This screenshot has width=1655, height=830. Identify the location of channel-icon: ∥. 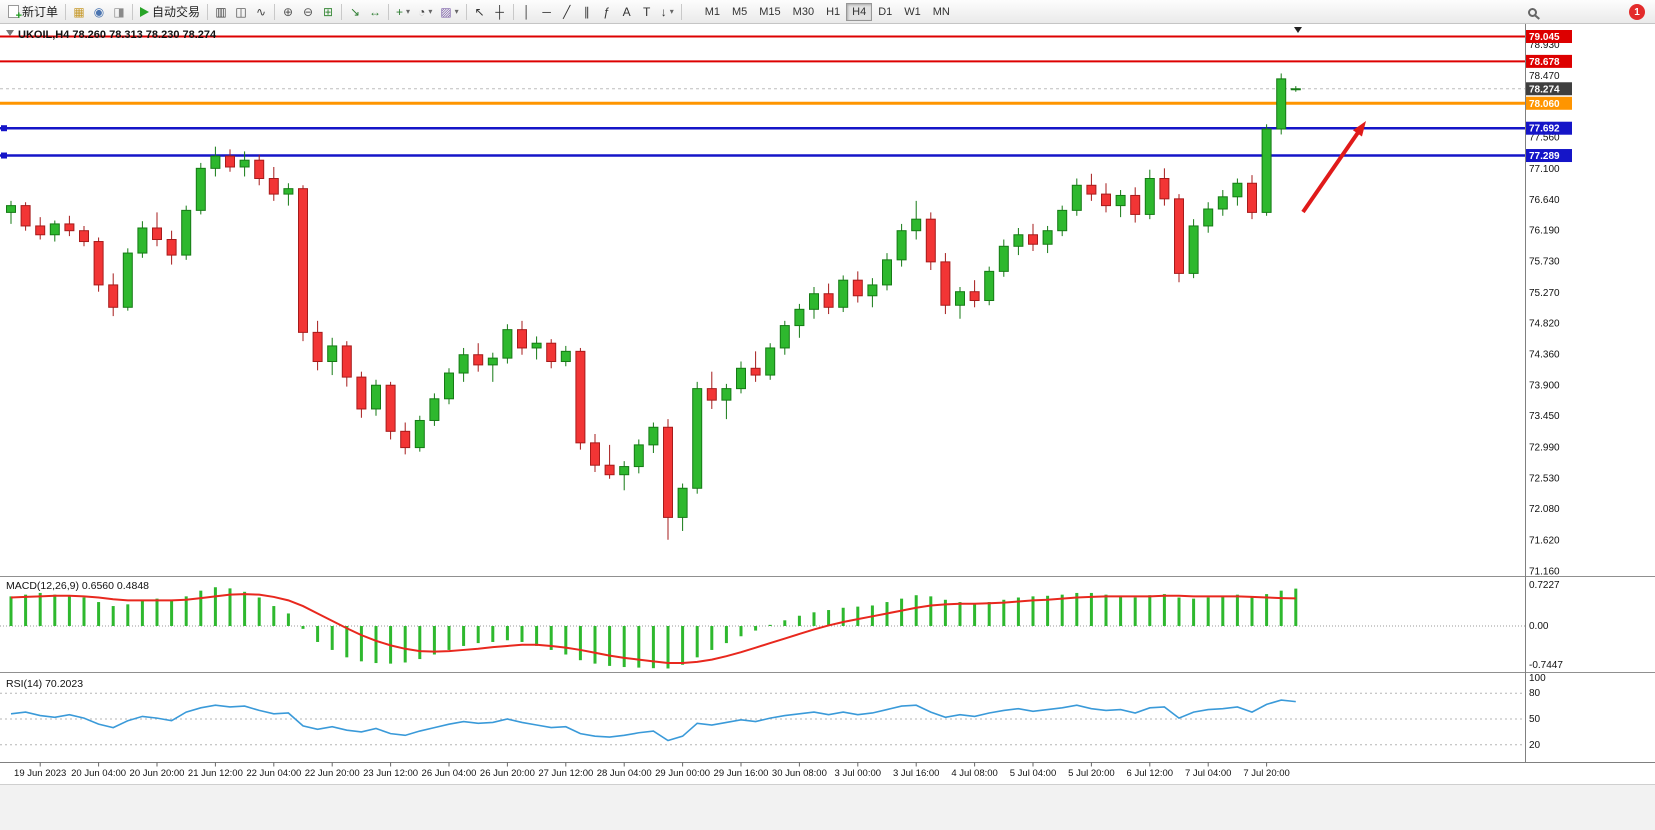
(587, 12).